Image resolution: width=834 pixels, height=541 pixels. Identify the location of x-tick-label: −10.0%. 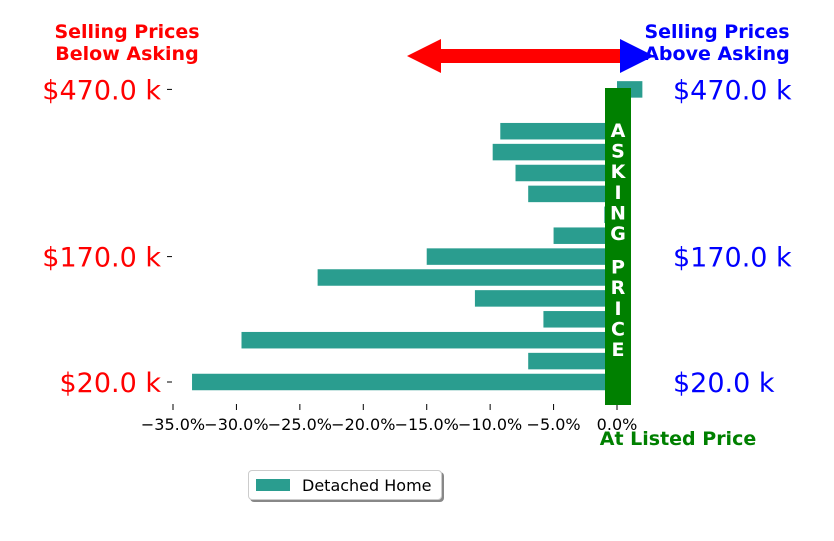
(490, 424).